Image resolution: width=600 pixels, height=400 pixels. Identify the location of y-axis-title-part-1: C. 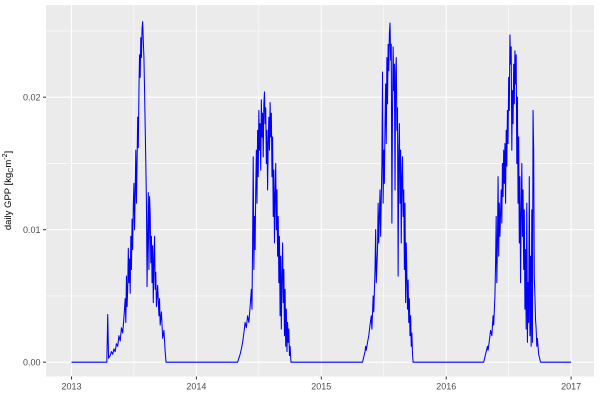
(11, 170).